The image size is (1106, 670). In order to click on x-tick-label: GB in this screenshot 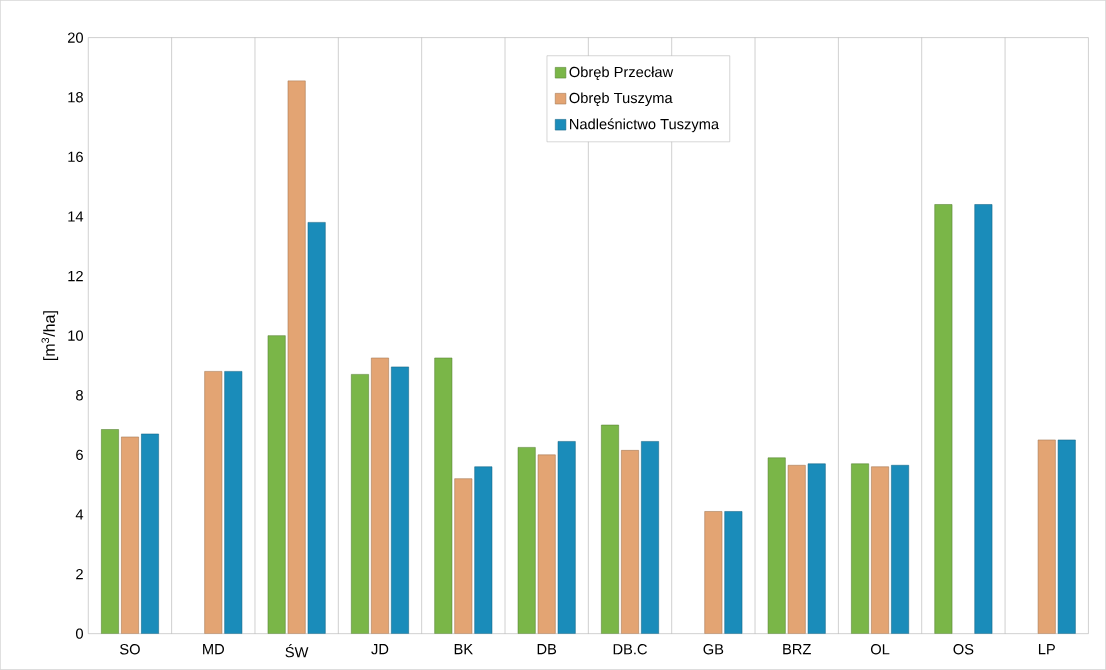, I will do `click(713, 649)`.